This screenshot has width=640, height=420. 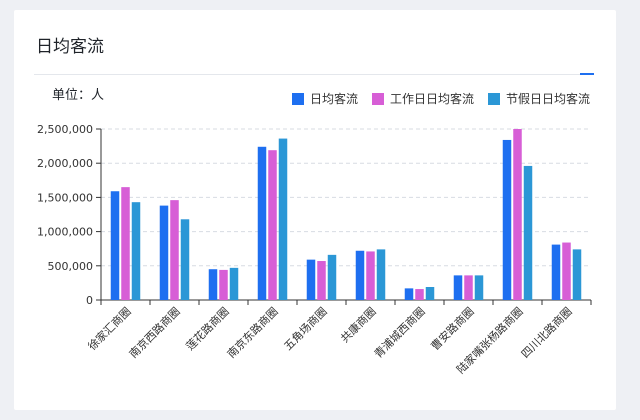 I want to click on x-category-label: 五角场商圈, so click(x=305, y=328).